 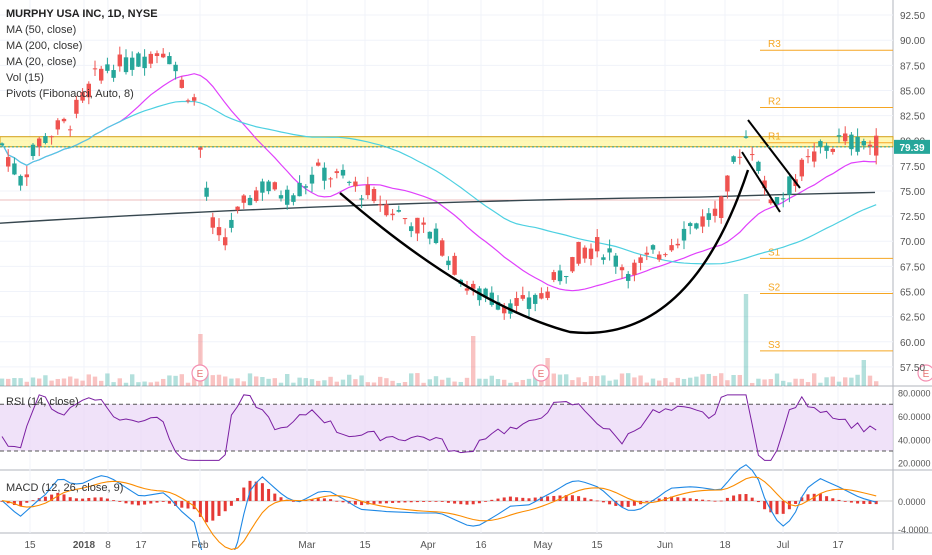 I want to click on legend-ma50: MA (50, close), so click(x=41, y=30).